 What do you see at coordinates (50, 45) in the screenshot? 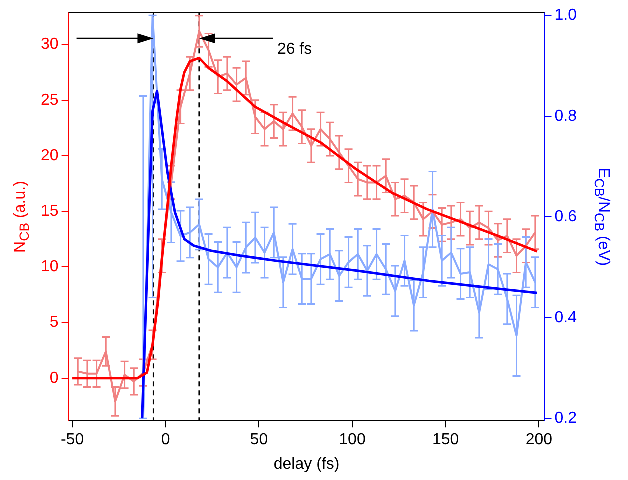
I see `y-tick-label: 30` at bounding box center [50, 45].